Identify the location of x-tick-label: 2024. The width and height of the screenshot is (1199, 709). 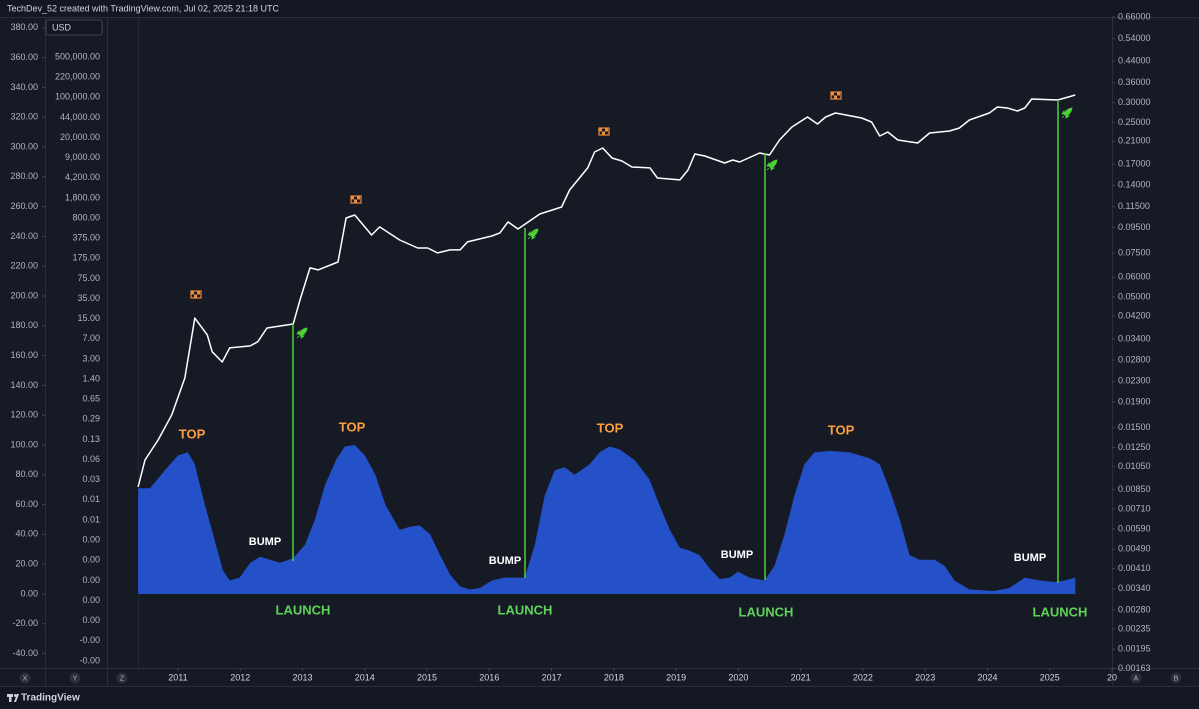
(987, 677).